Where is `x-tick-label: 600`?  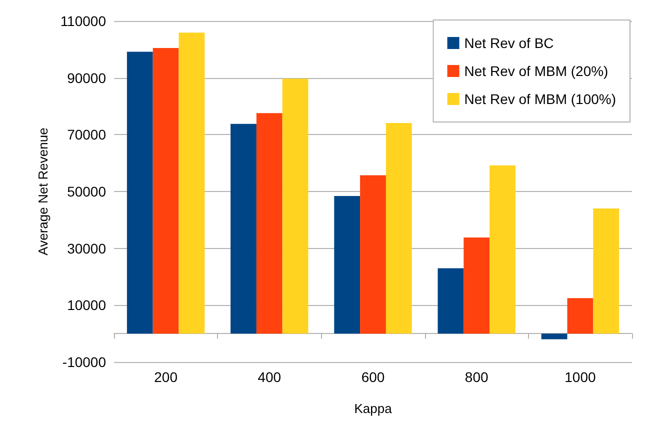 x-tick-label: 600 is located at coordinates (373, 377).